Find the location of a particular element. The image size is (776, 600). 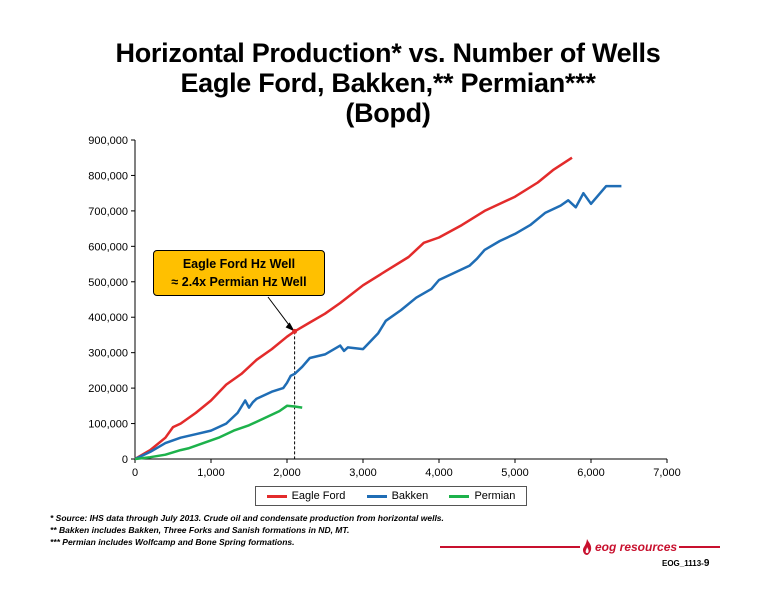

legend-label-bakken: Bakken is located at coordinates (410, 496).